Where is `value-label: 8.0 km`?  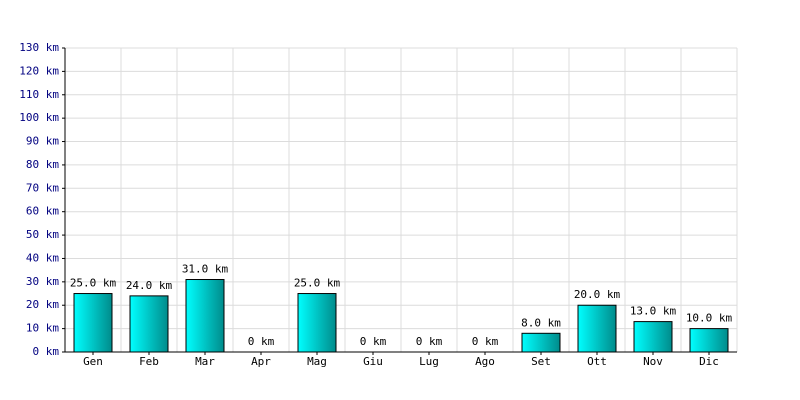 value-label: 8.0 km is located at coordinates (541, 322).